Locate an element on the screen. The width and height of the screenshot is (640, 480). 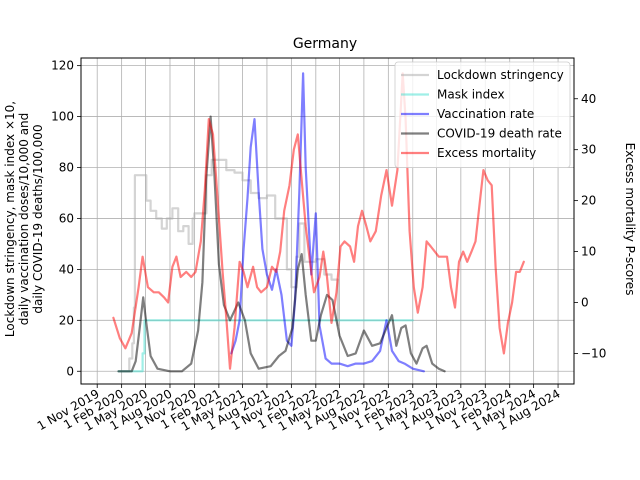
y-tick-label-right: 20 is located at coordinates (588, 201).